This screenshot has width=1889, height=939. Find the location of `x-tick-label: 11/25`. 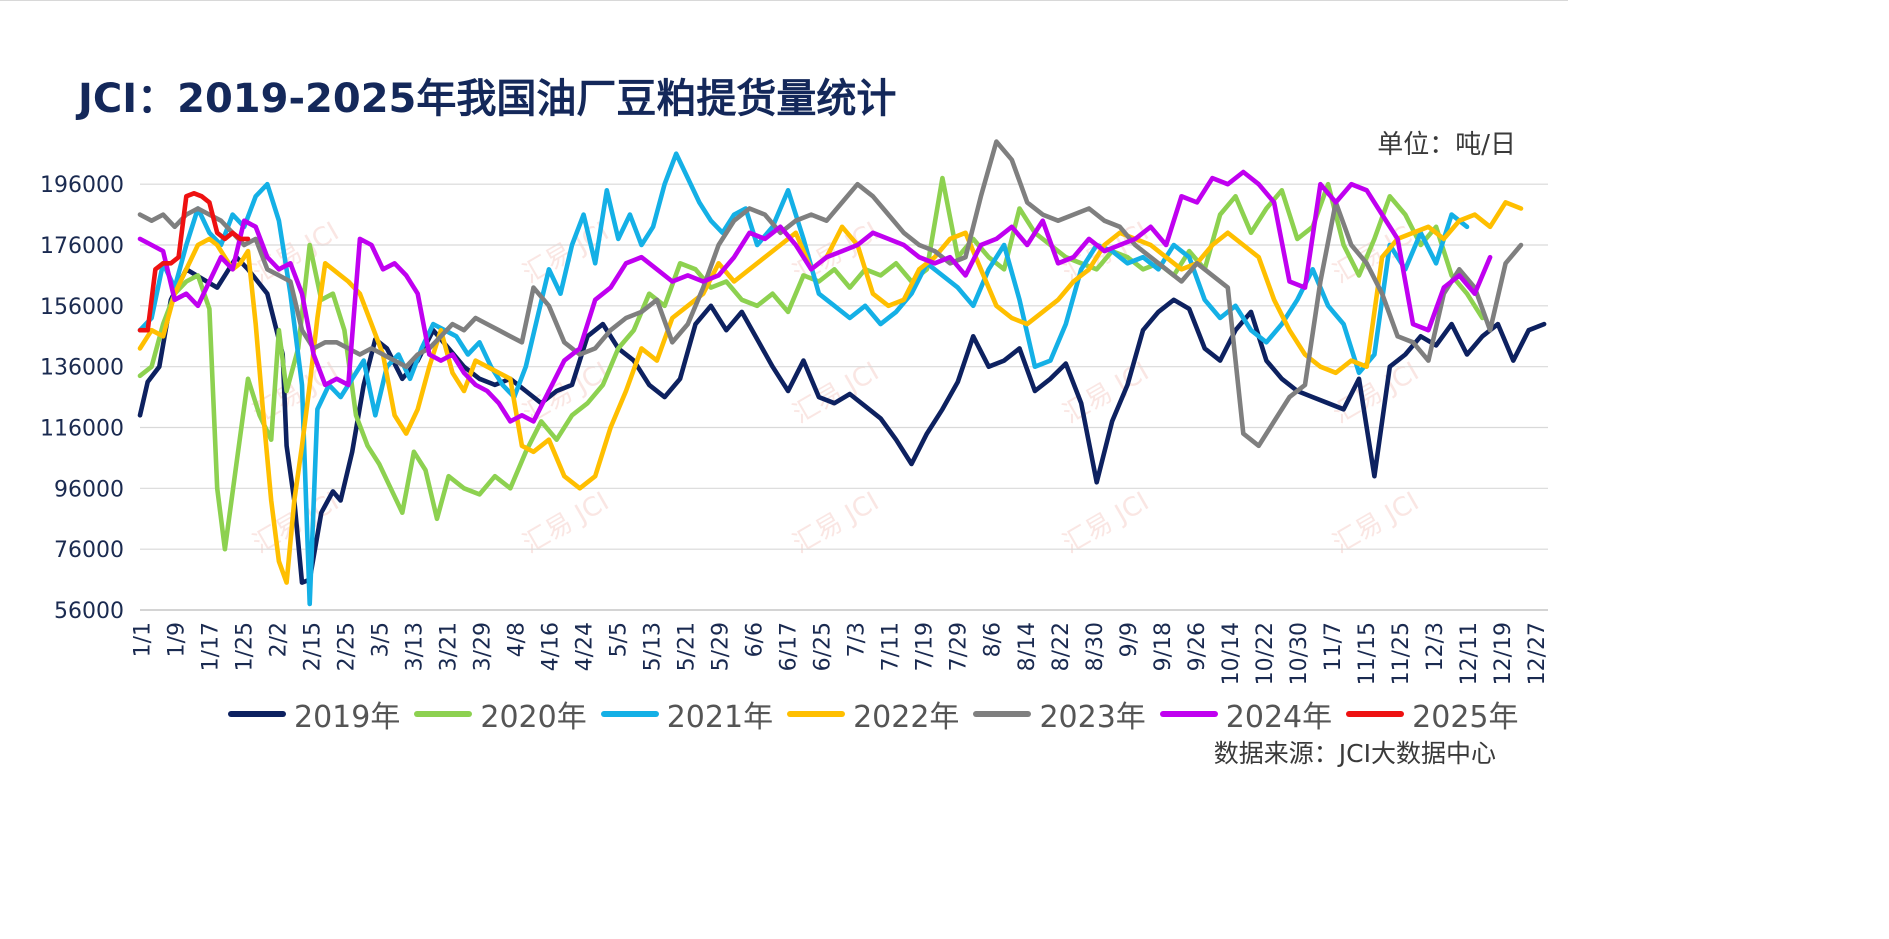

x-tick-label: 11/25 is located at coordinates (1401, 653).